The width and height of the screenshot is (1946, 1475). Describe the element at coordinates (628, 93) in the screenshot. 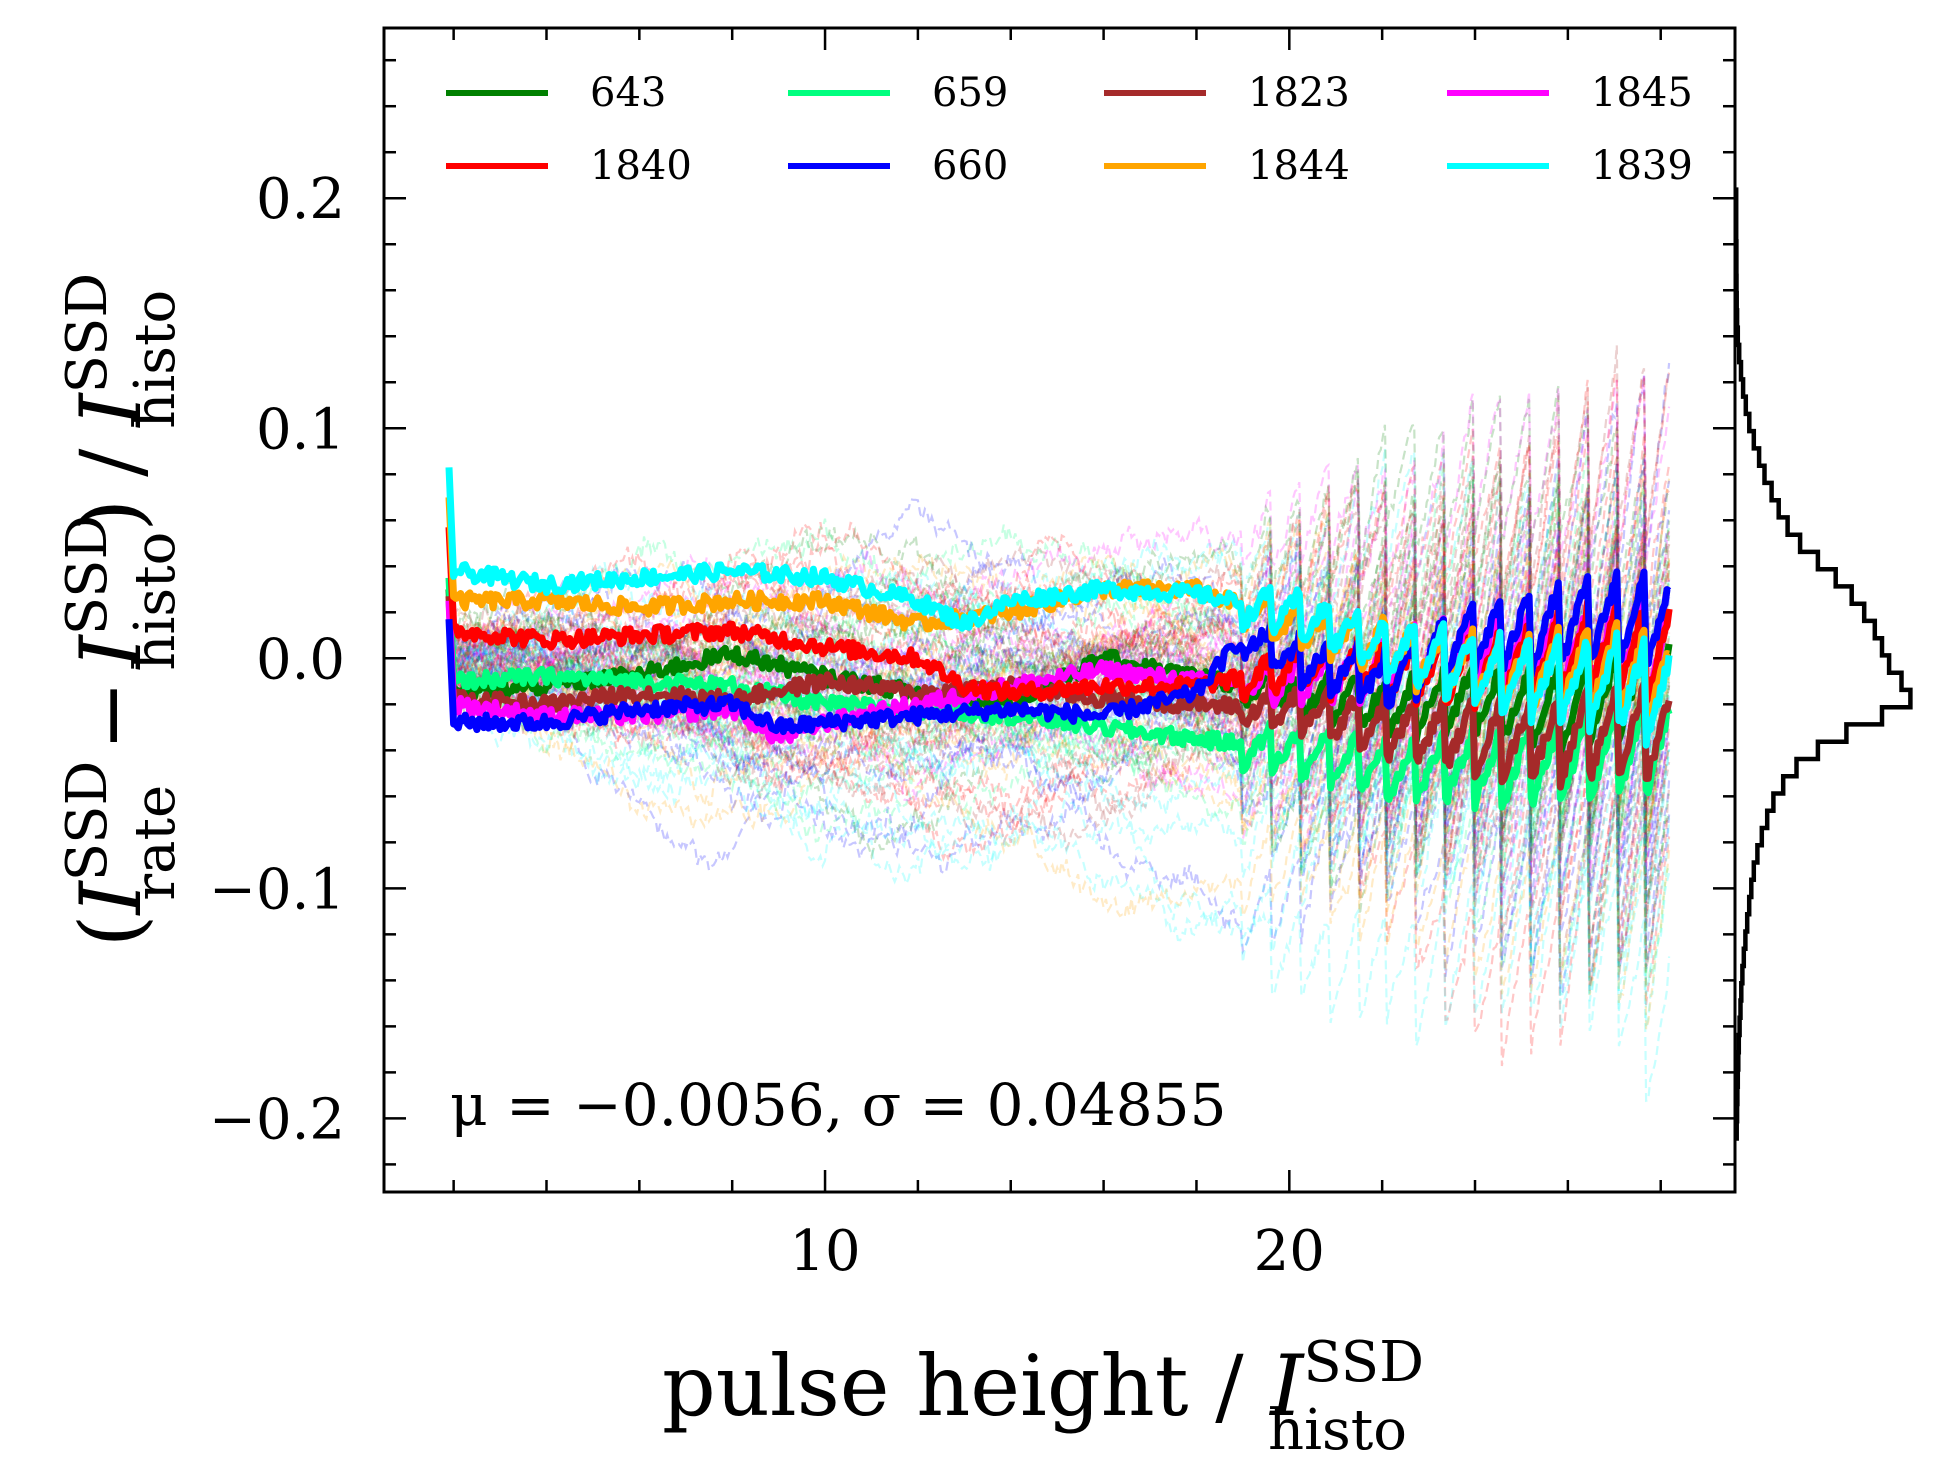

I see `legend-label-643: 643` at that location.